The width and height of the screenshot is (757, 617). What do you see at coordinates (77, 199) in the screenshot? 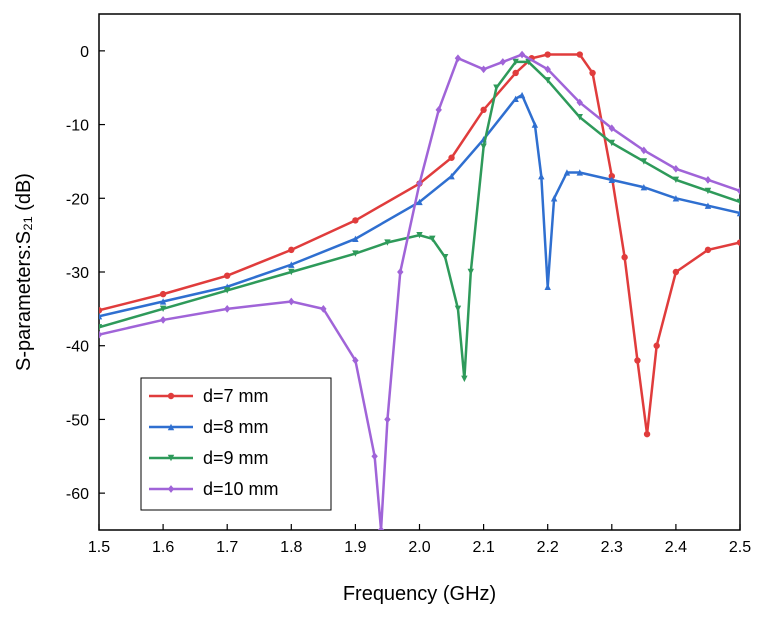
I see `y-tick-label: -20` at bounding box center [77, 199].